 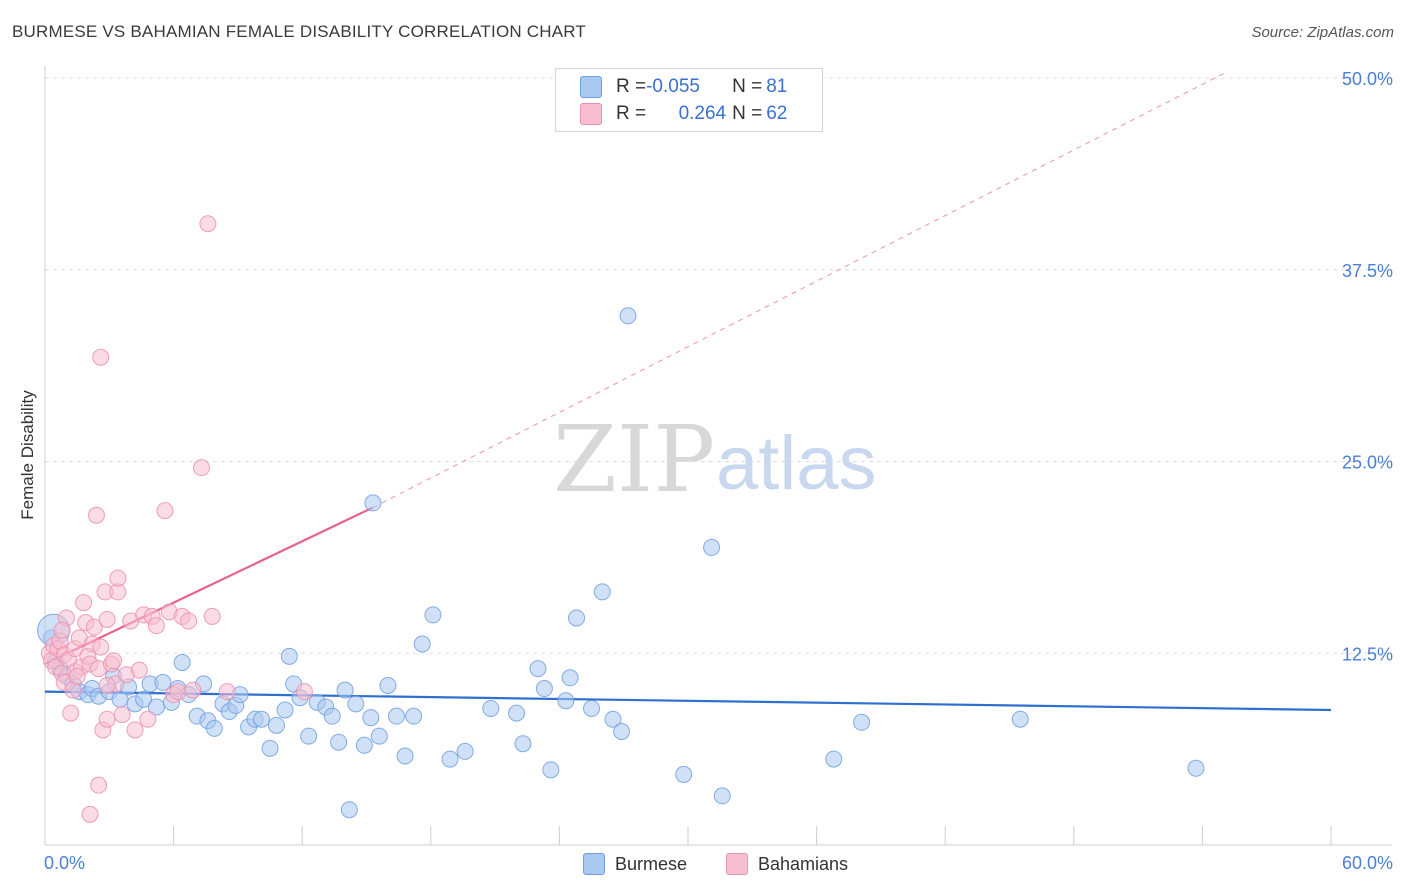 I want to click on source-credit: Source: ZipAtlas.com, so click(x=1322, y=32).